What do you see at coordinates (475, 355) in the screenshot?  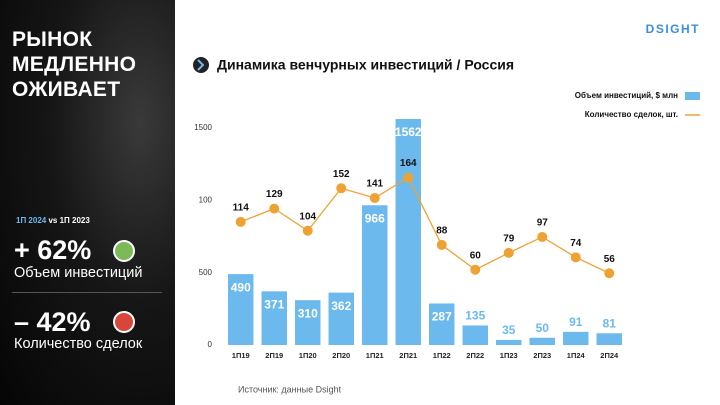 I see `x-tick-label: 2П22` at bounding box center [475, 355].